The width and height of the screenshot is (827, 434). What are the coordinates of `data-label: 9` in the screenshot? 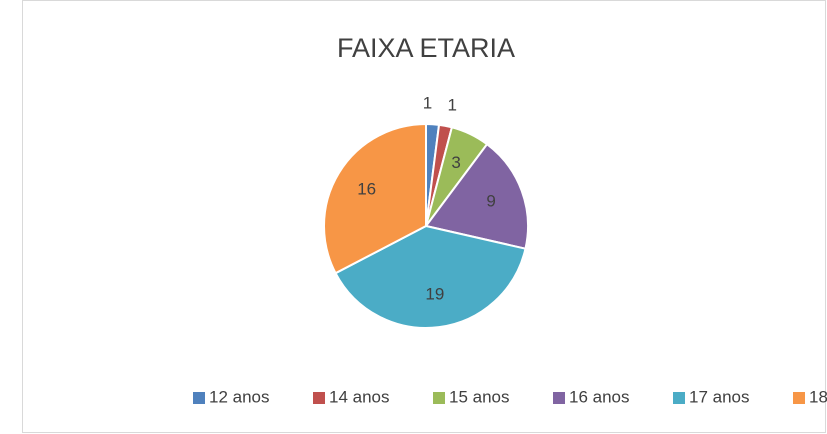 It's located at (490, 201).